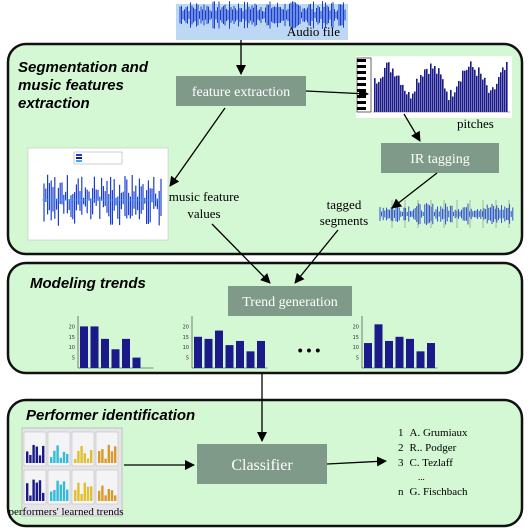 Image resolution: width=530 pixels, height=530 pixels. I want to click on ranking-item: 1 A. Grumiaux, so click(433, 433).